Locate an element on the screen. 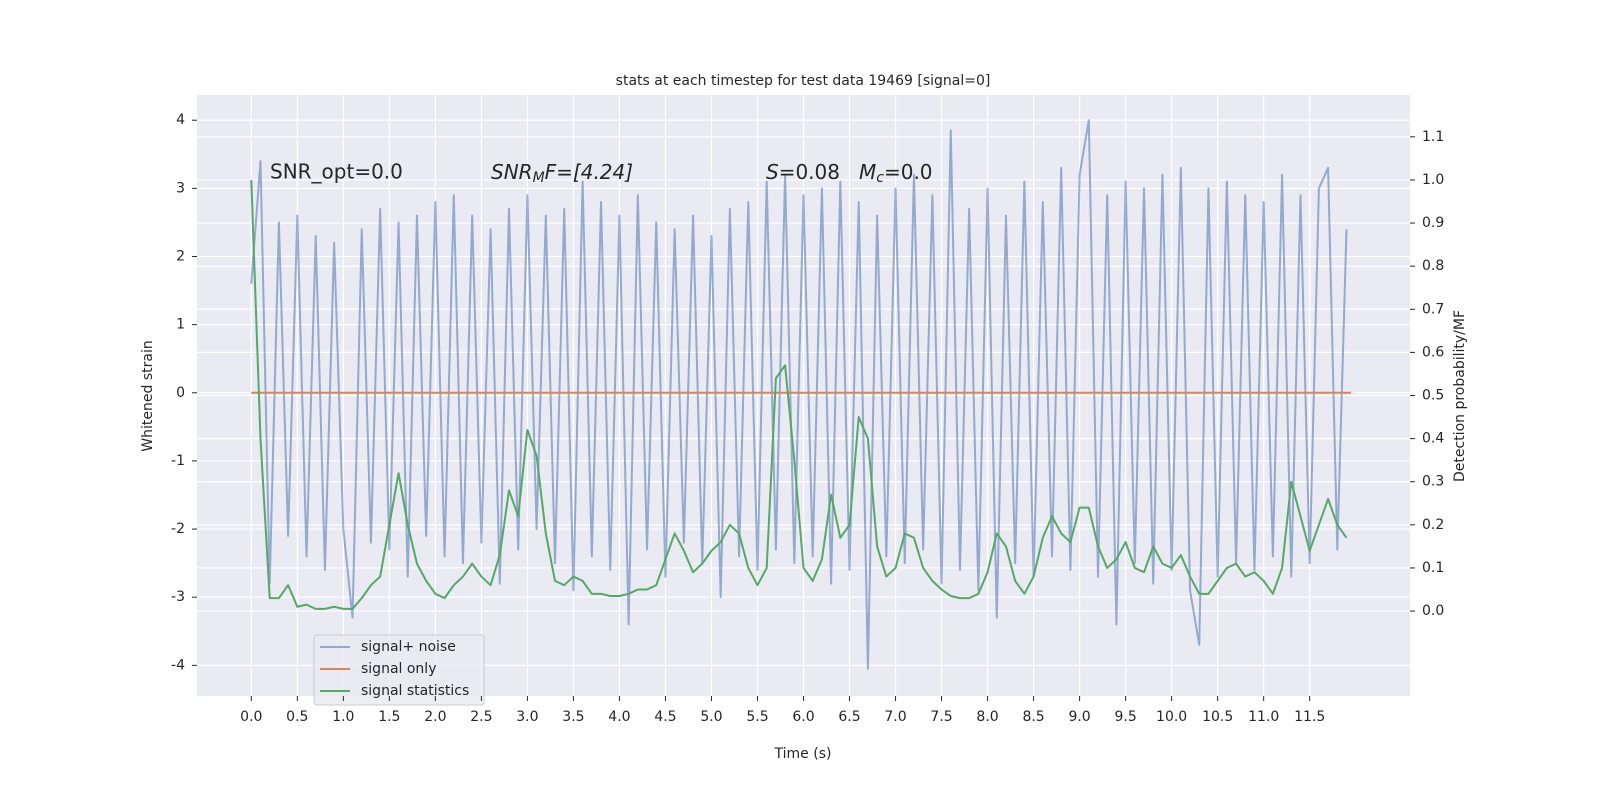 The width and height of the screenshot is (1600, 800). annotation-part: F=[4.24] is located at coordinates (589, 172).